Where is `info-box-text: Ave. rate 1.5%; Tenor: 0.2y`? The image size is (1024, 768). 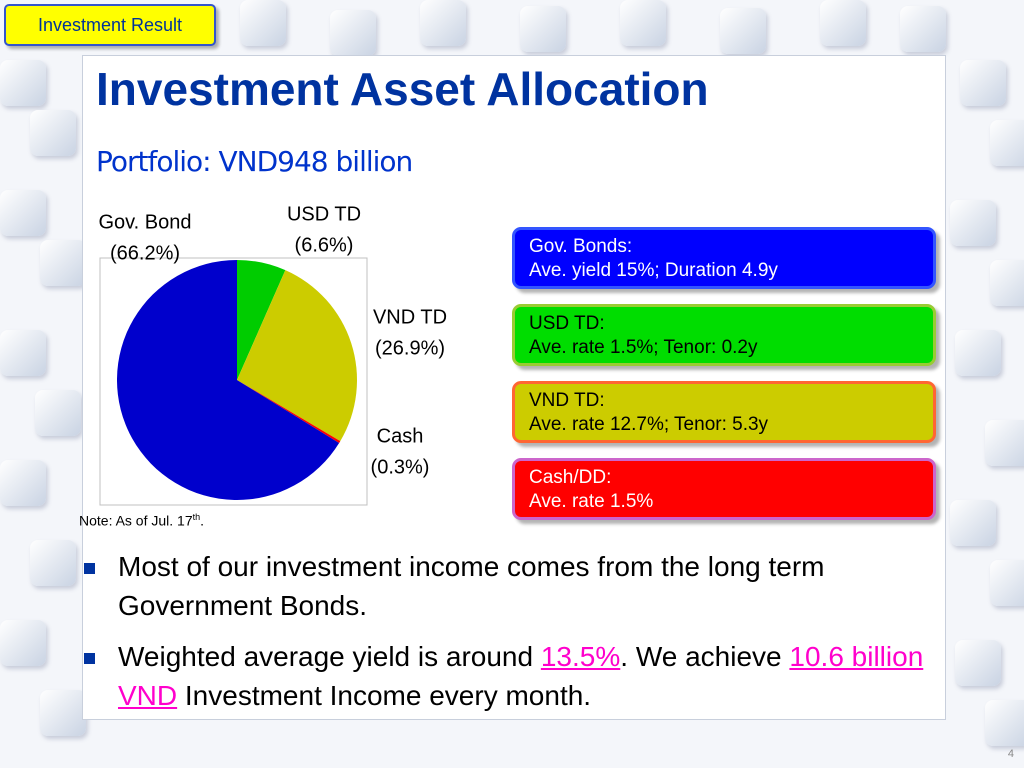
info-box-text: Ave. rate 1.5%; Tenor: 0.2y is located at coordinates (643, 347).